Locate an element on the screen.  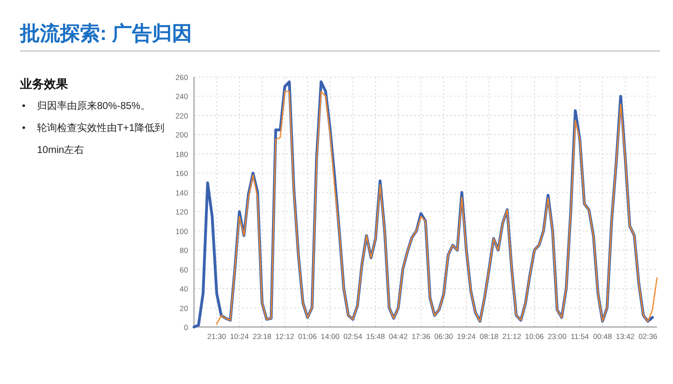
annotation: •归因率由原来80%-85%。 is located at coordinates (86, 106).